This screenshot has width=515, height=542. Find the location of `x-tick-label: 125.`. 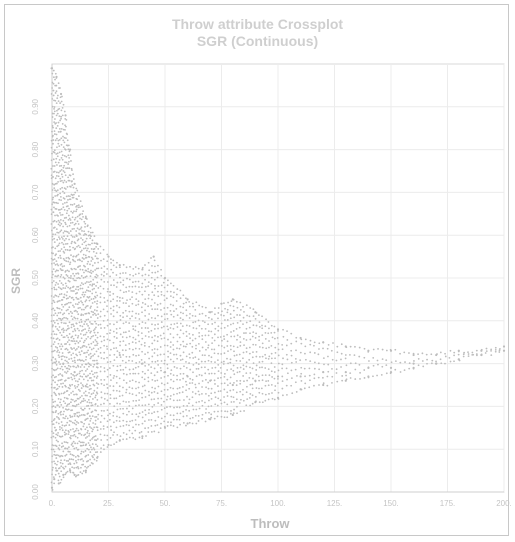

x-tick-label: 125. is located at coordinates (335, 503).